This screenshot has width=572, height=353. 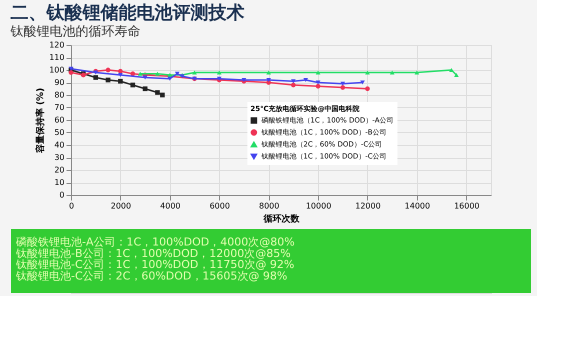 What do you see at coordinates (59, 170) in the screenshot?
I see `y-tick-label: 20` at bounding box center [59, 170].